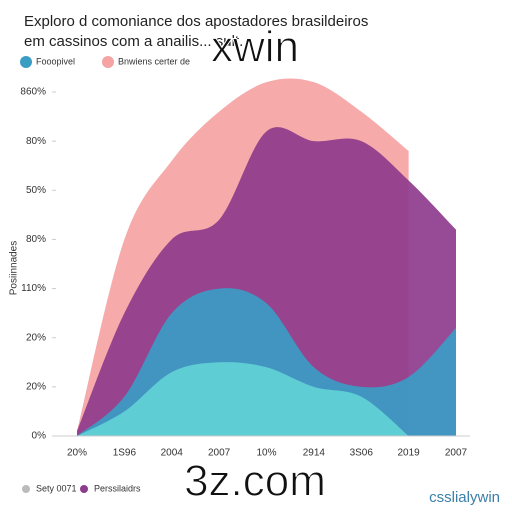 This screenshot has width=512, height=512. I want to click on legend-label: Sety 0071, so click(56, 488).